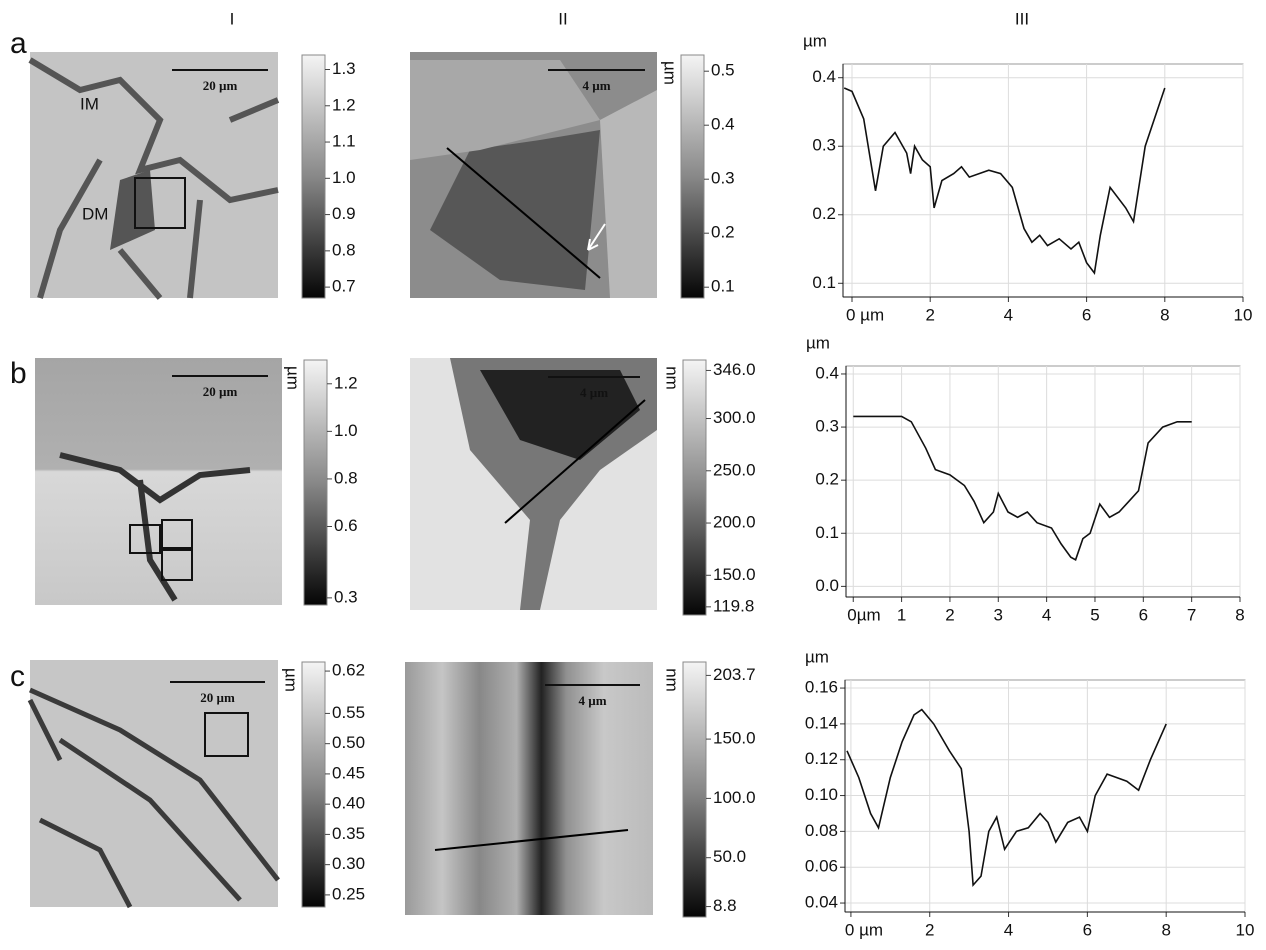 This screenshot has height=950, width=1266. Describe the element at coordinates (348, 833) in the screenshot. I see `colorbar-tick-label: 0.35` at that location.